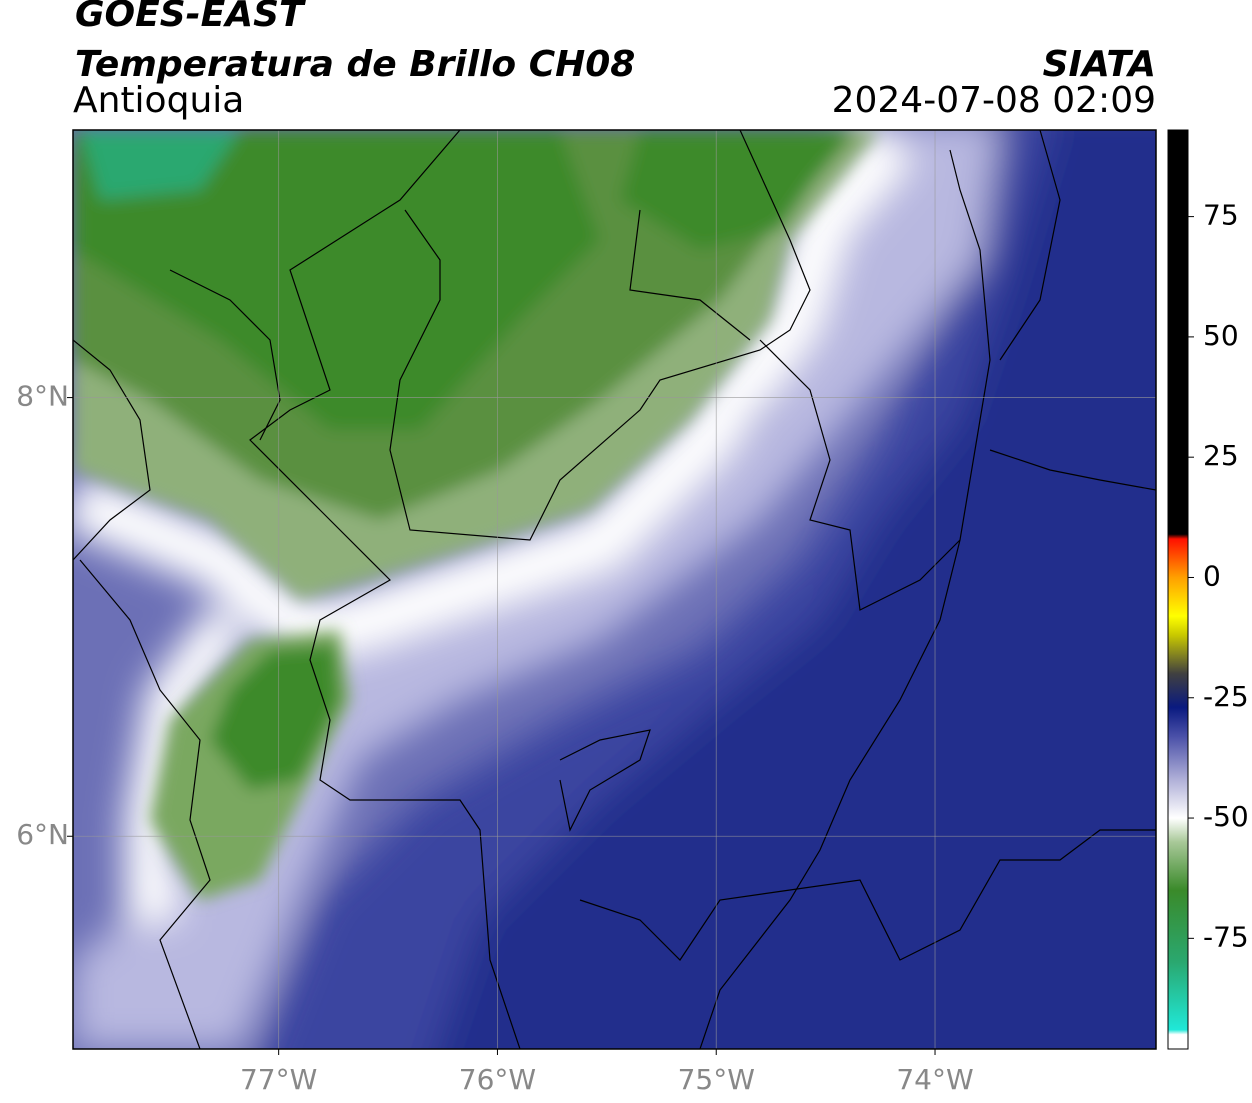 Image resolution: width=1252 pixels, height=1103 pixels. Describe the element at coordinates (1226, 696) in the screenshot. I see `colorbar-tick-label: -25` at that location.